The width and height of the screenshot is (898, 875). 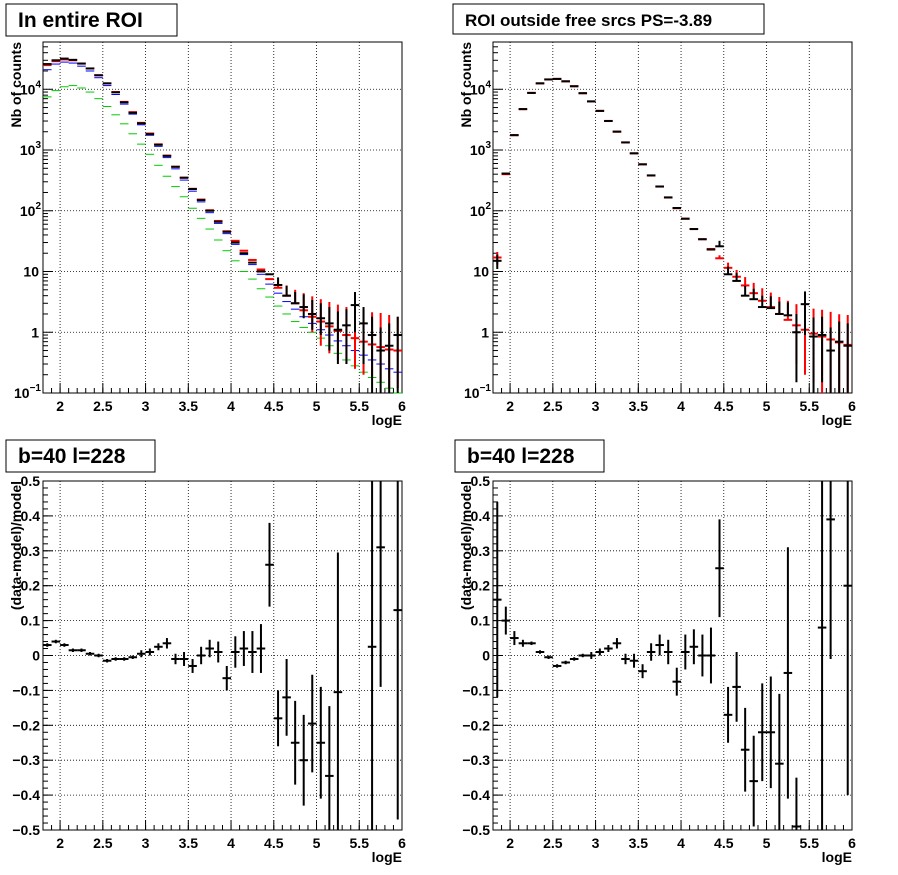 I want to click on y-tick-label: 0, so click(x=486, y=656).